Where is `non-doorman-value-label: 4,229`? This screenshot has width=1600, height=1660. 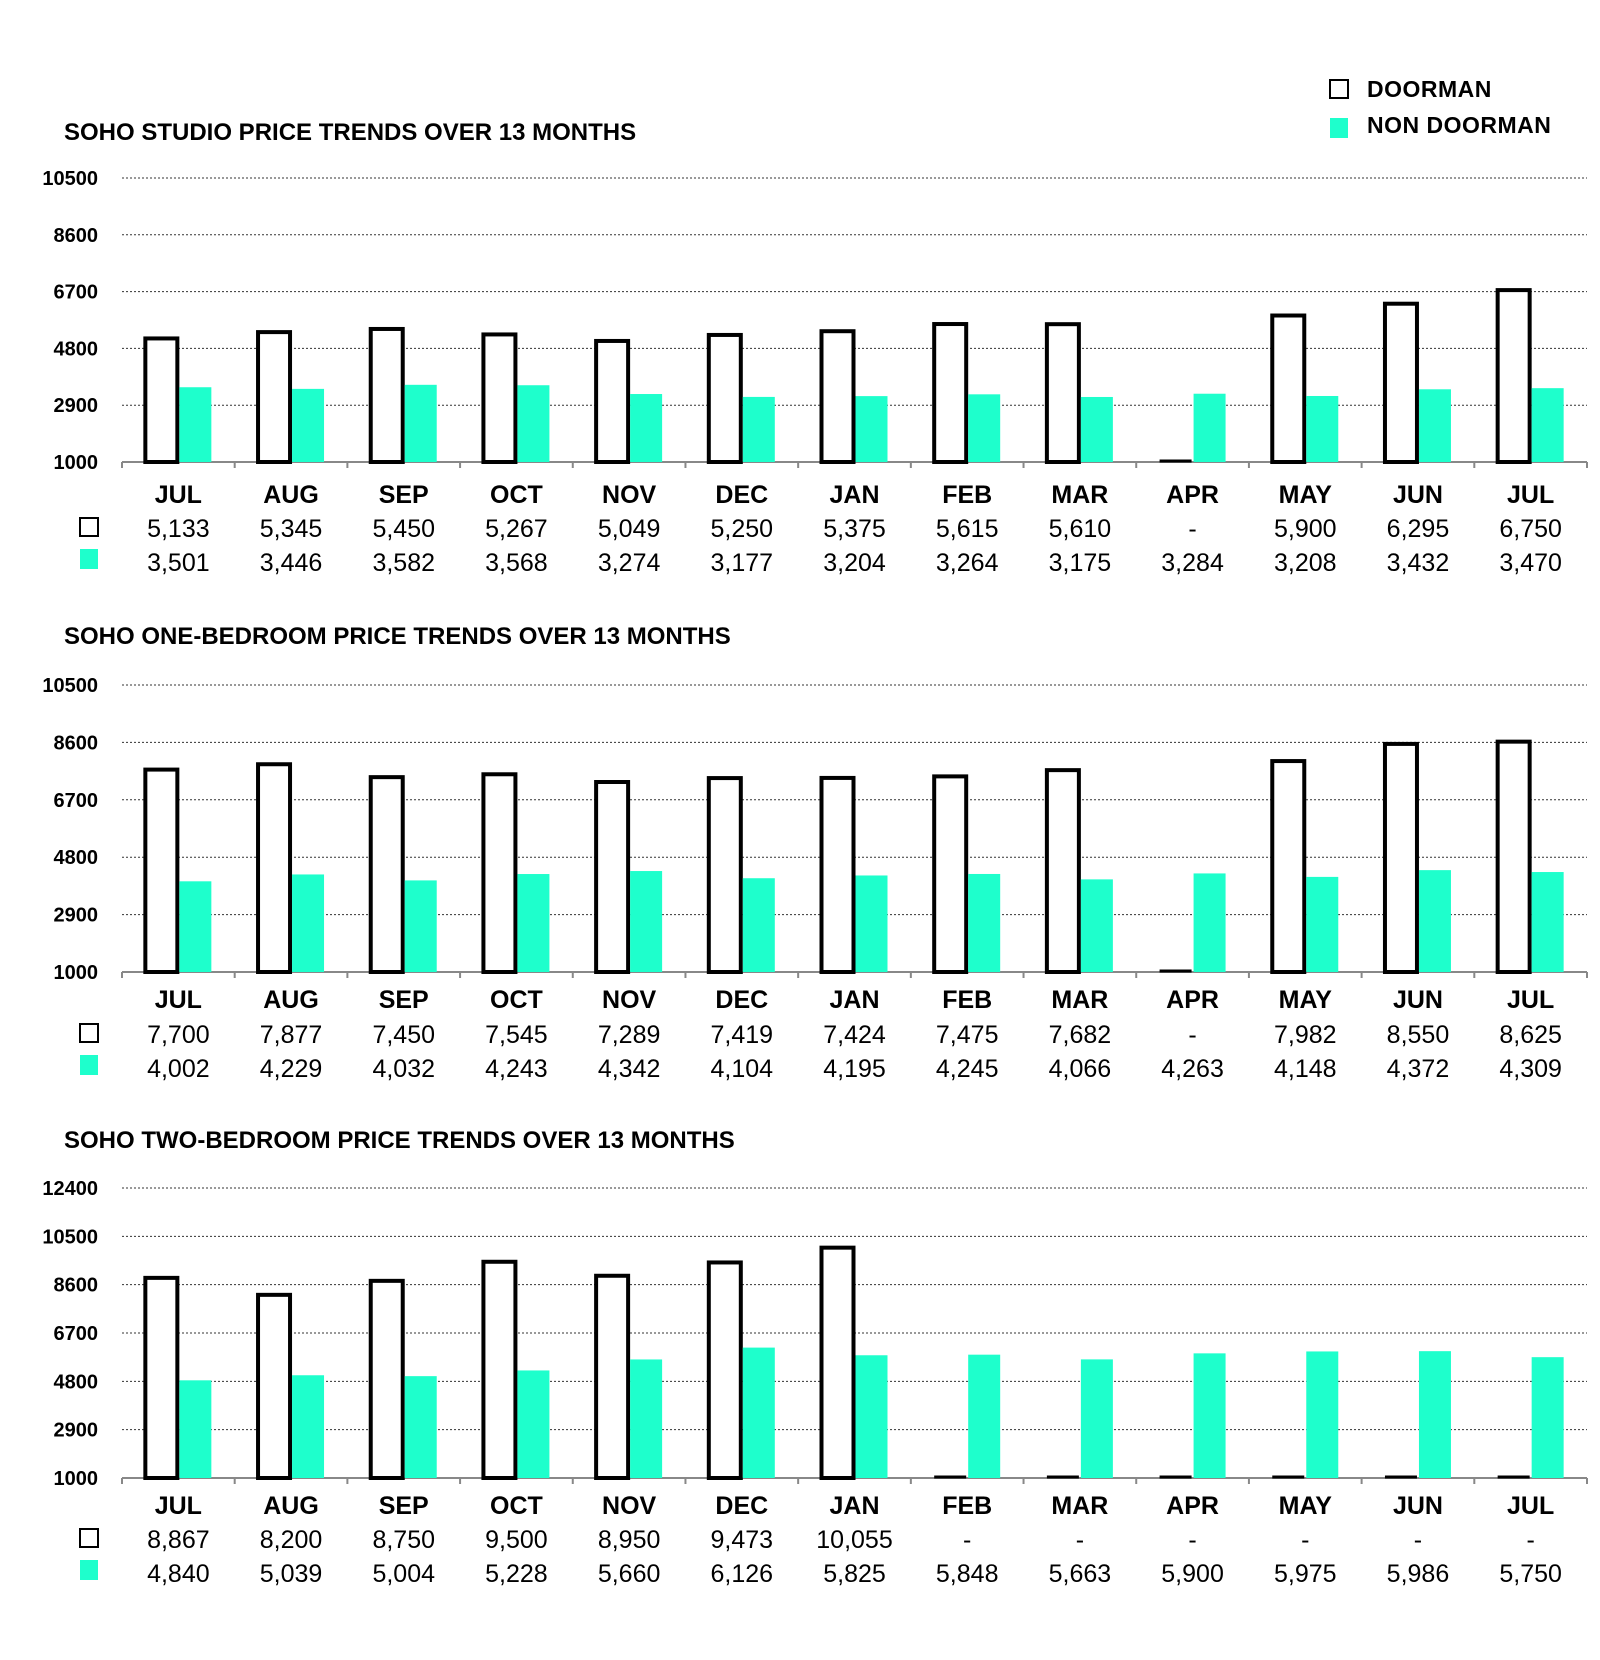 non-doorman-value-label: 4,229 is located at coordinates (291, 1069).